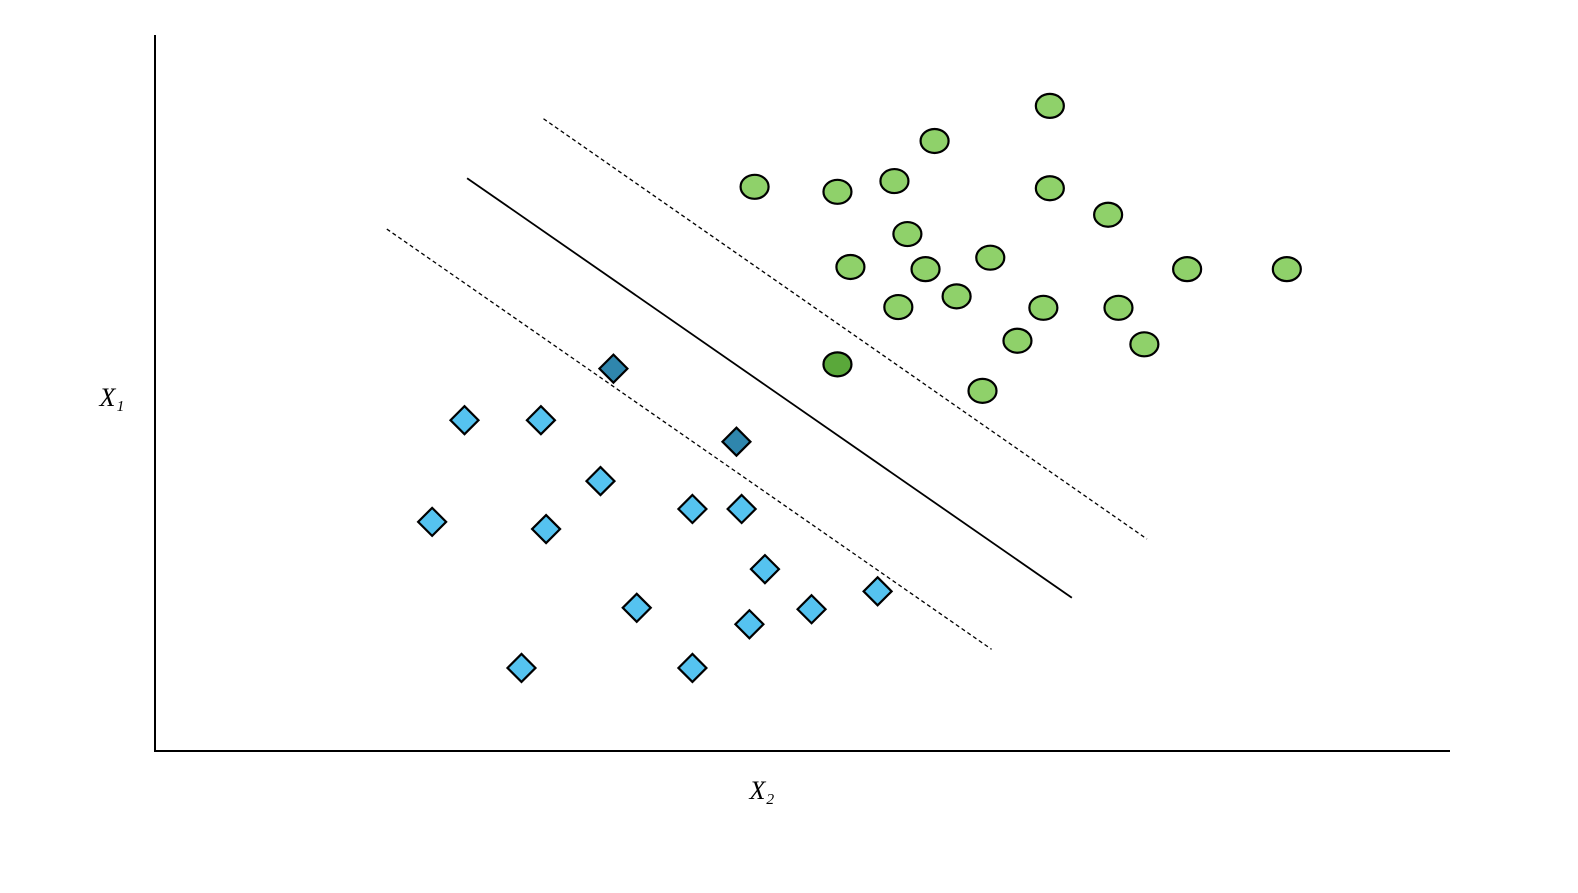  I want to click on y-axis-label: X₁, so click(112, 397).